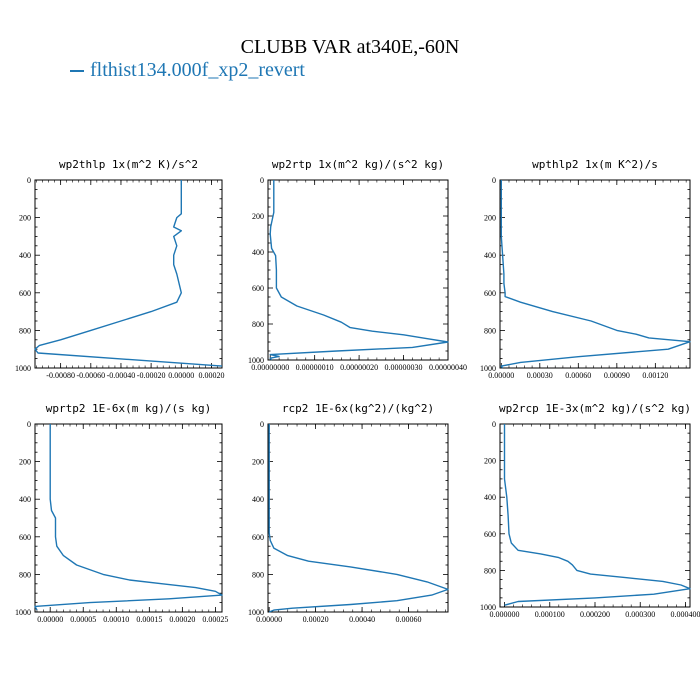 This screenshot has height=700, width=700. I want to click on subplot-title: wp2rtp 1x(m^2 kg)/(s^2 kg), so click(358, 164).